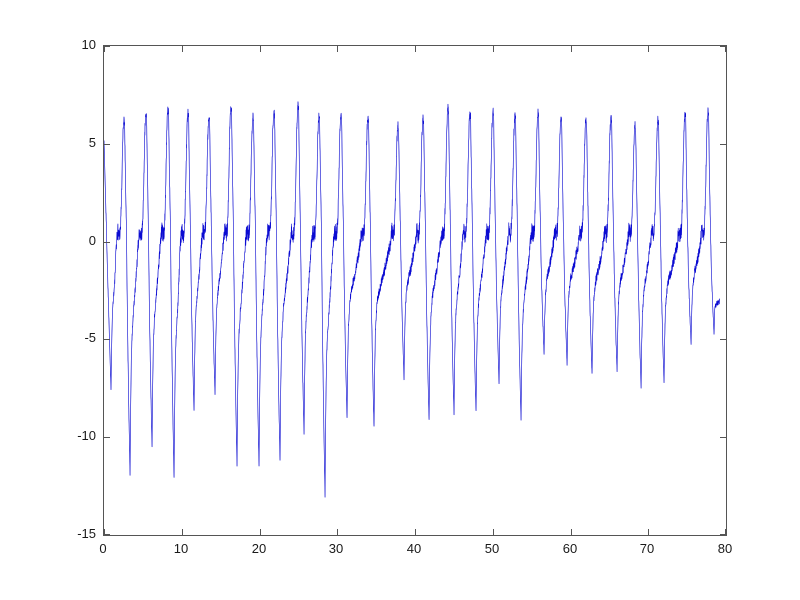 The image size is (800, 600). Describe the element at coordinates (88, 44) in the screenshot. I see `y-axis-tick-label: 10` at that location.